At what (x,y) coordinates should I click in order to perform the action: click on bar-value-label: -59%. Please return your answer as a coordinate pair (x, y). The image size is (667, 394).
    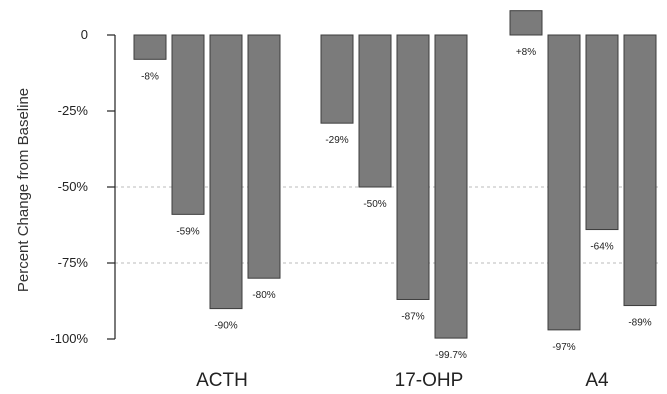
    Looking at the image, I should click on (187, 231).